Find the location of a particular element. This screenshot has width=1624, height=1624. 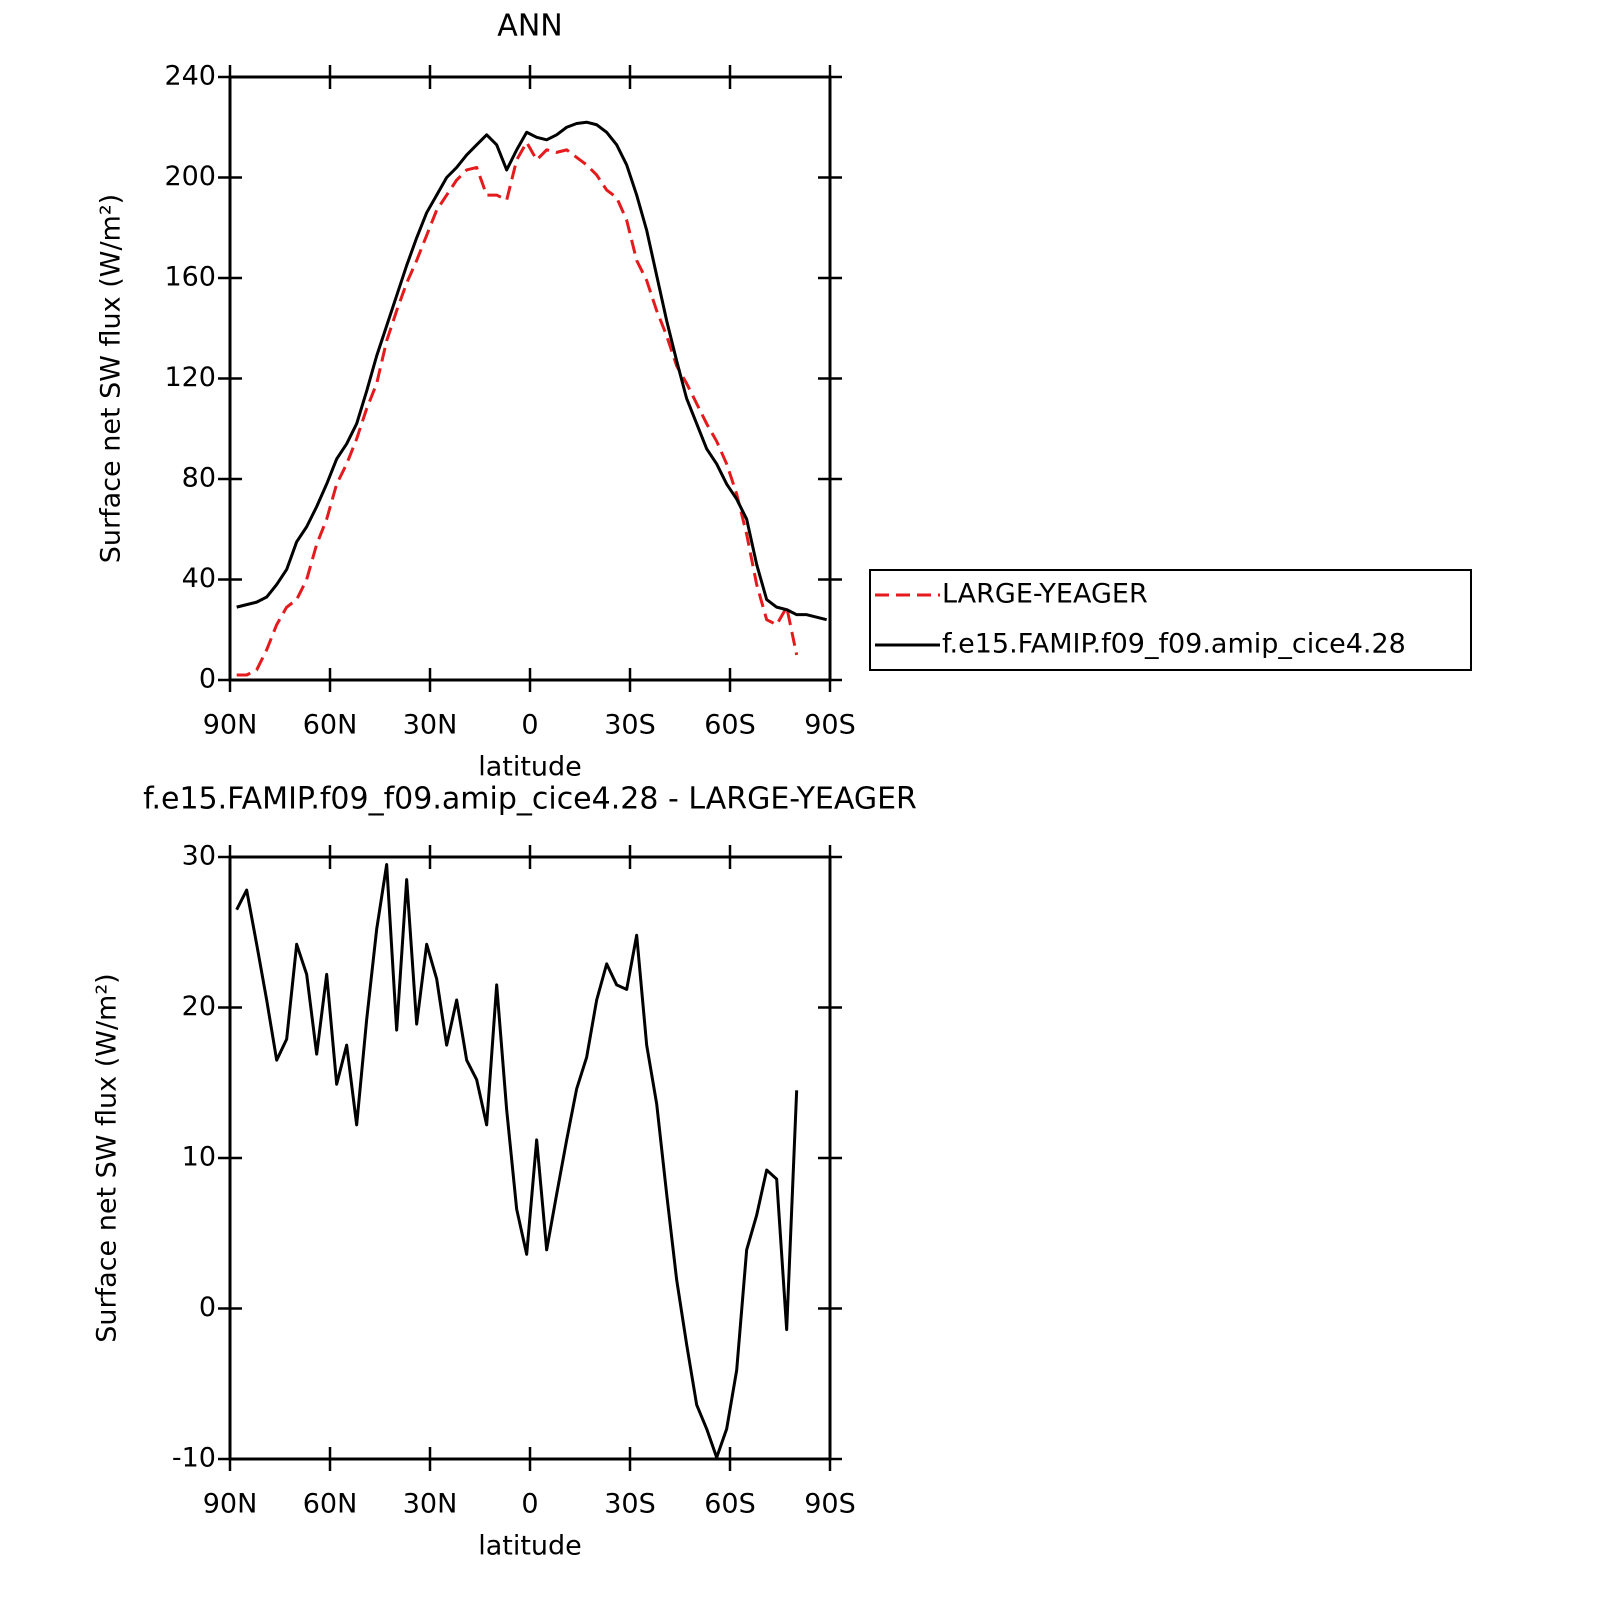

legend-label: f.e15.FAMIP.f09_f09.amip_cice4.28 is located at coordinates (1174, 644).